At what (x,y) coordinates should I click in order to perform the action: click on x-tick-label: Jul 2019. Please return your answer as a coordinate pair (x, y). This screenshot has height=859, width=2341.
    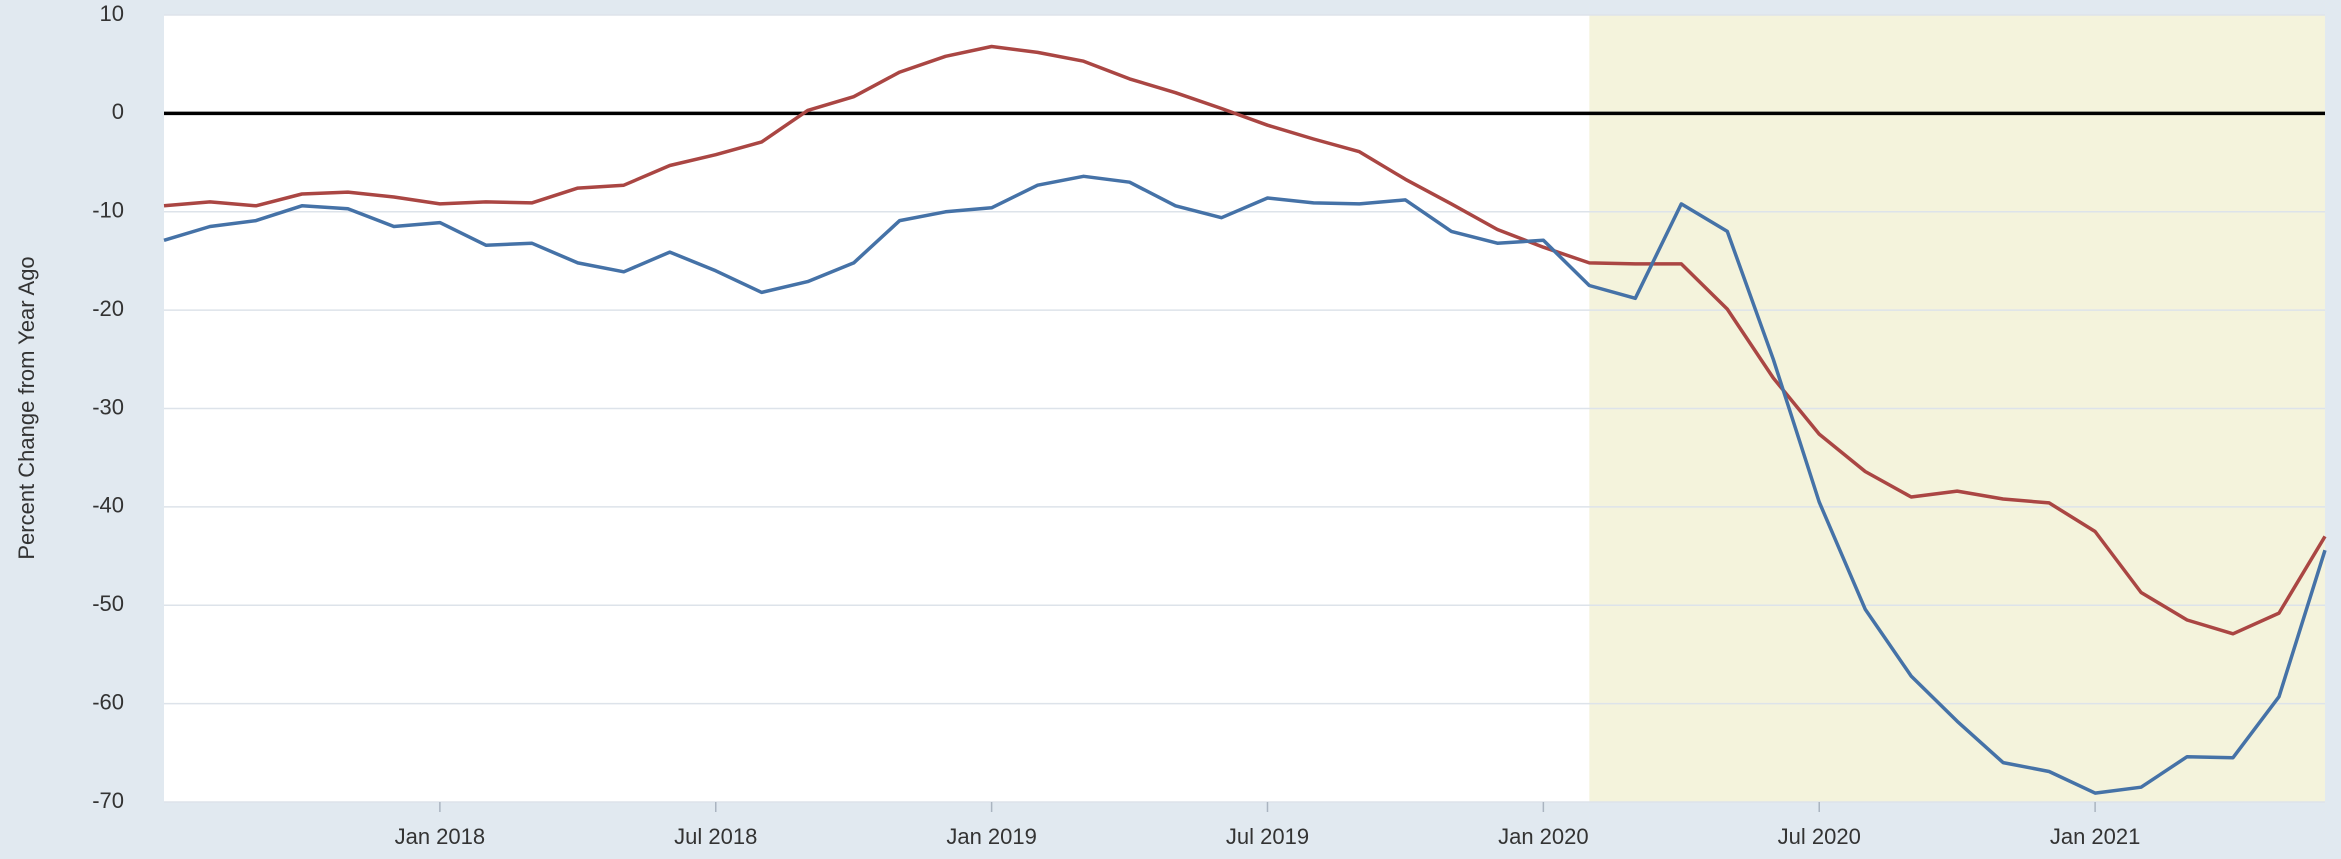
    Looking at the image, I should click on (1267, 836).